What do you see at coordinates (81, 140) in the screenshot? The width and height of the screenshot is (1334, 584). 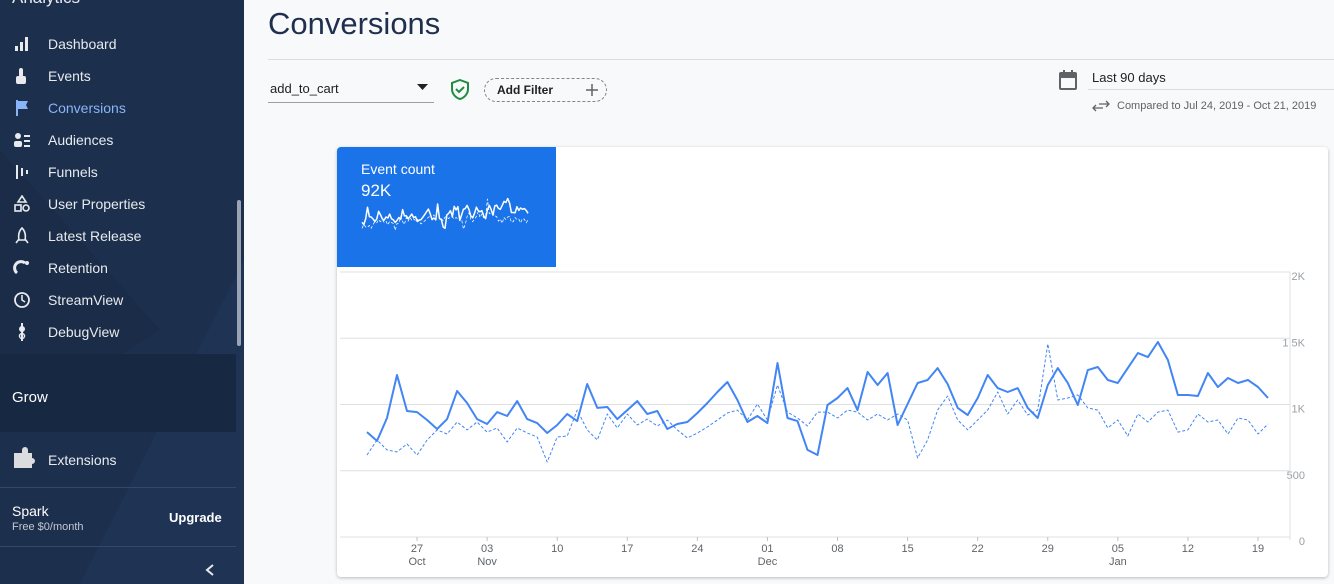 I see `nav-label: Audiences` at bounding box center [81, 140].